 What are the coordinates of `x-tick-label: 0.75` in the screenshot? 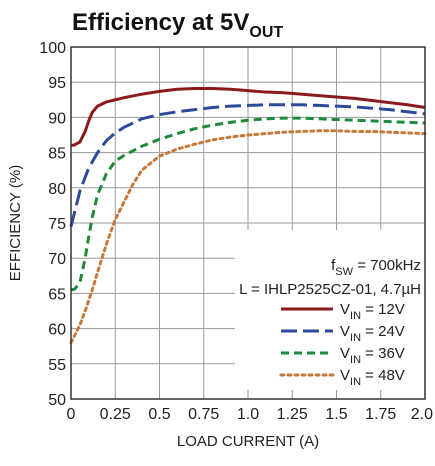 It's located at (203, 414).